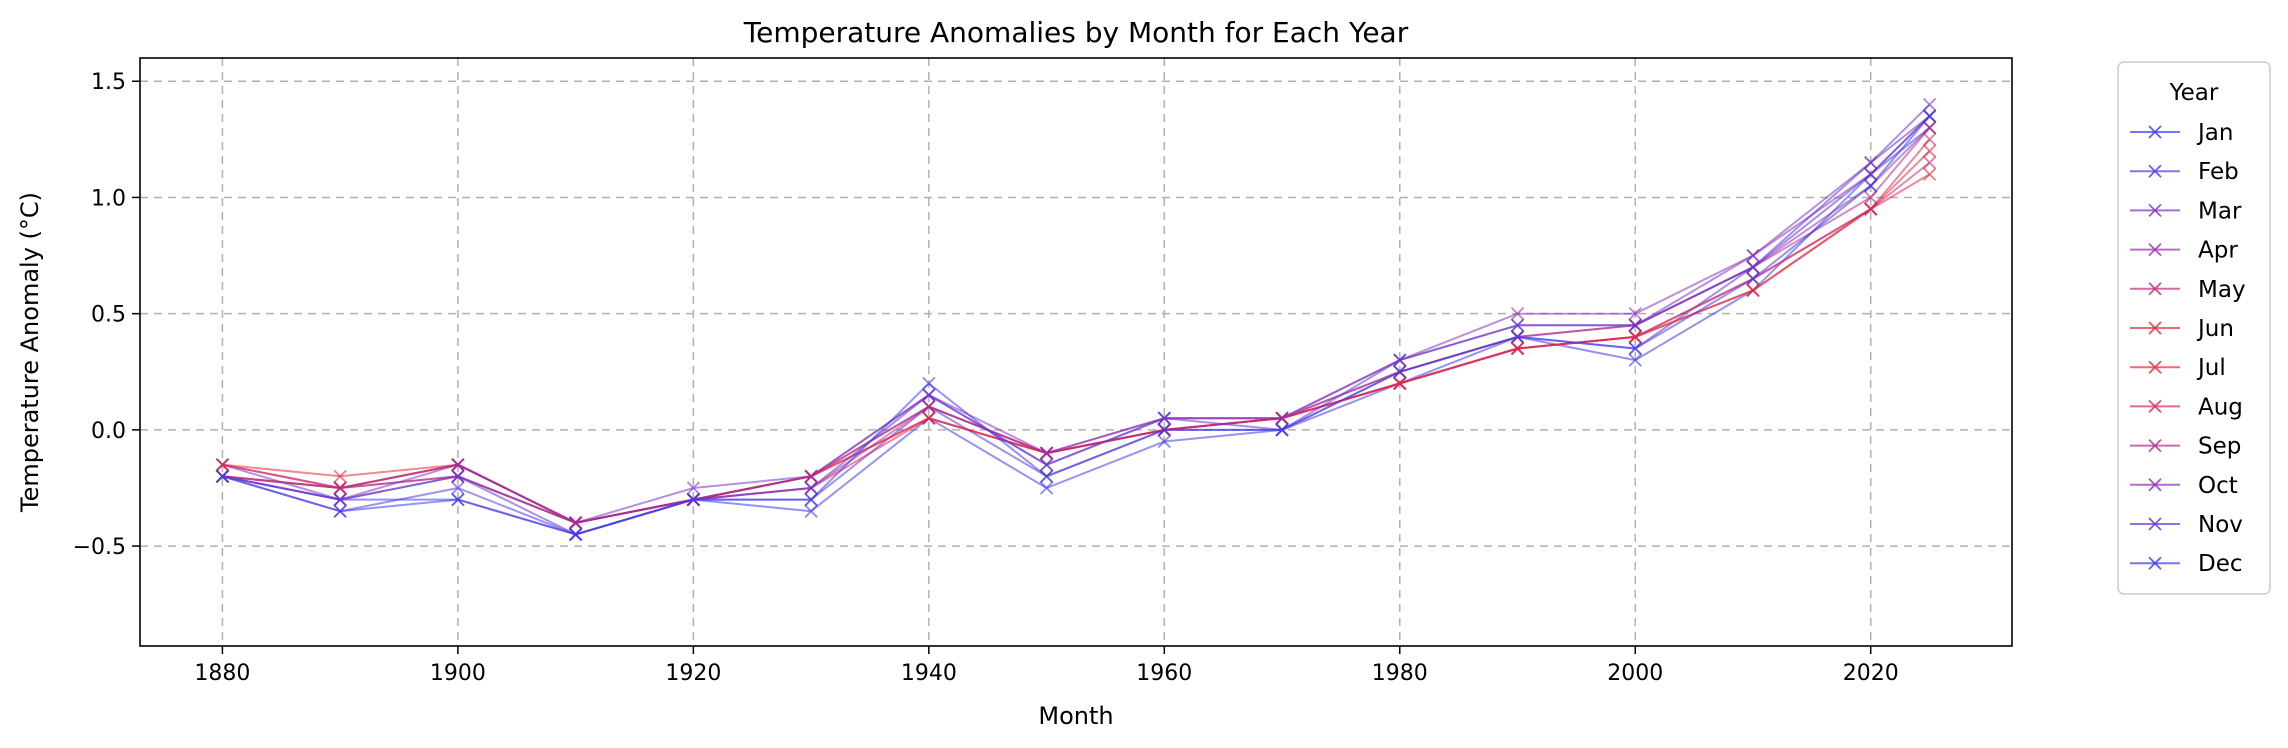 The height and width of the screenshot is (748, 2288). What do you see at coordinates (2222, 290) in the screenshot?
I see `legend-label: May` at bounding box center [2222, 290].